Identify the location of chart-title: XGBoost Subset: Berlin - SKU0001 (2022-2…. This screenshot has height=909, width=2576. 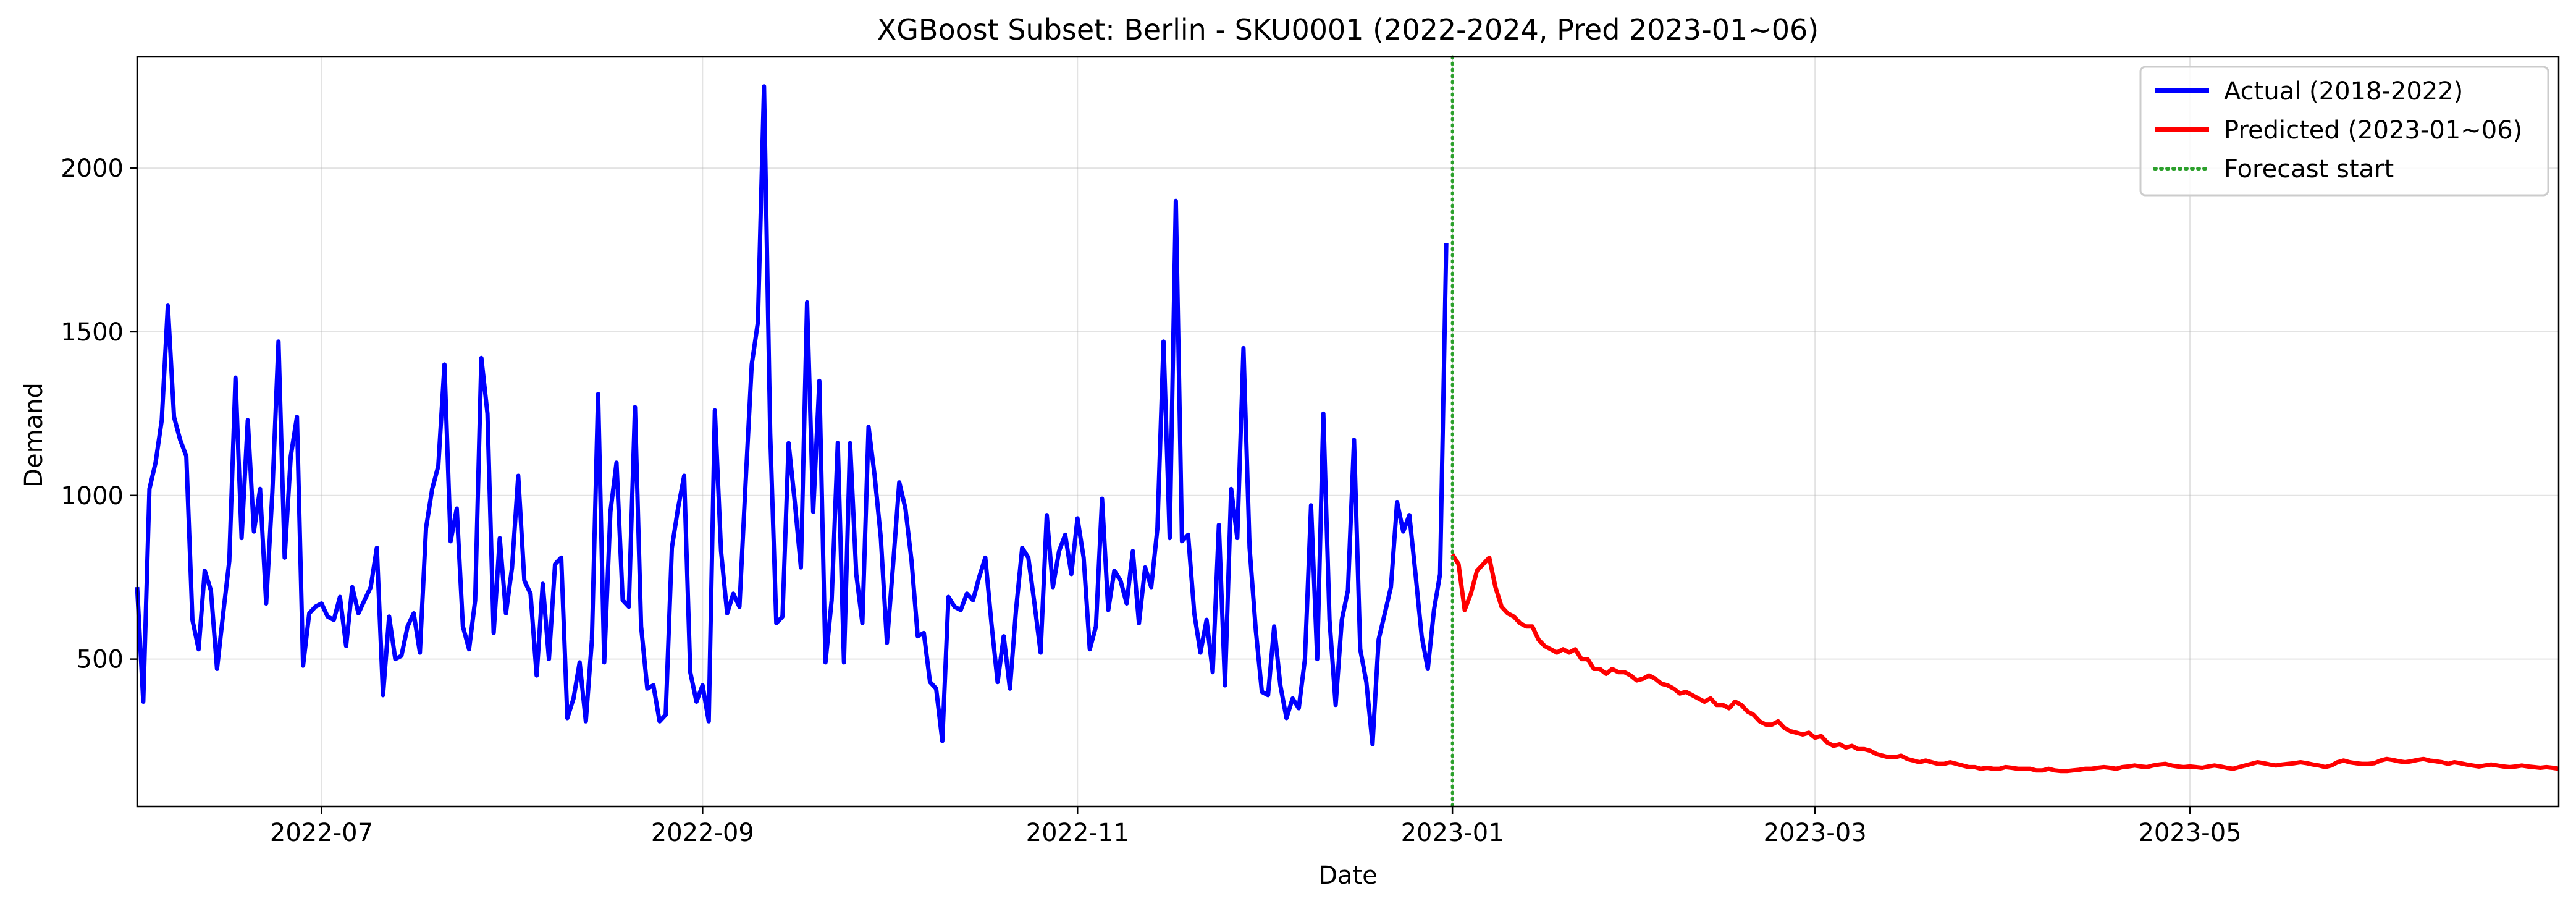
(1348, 30).